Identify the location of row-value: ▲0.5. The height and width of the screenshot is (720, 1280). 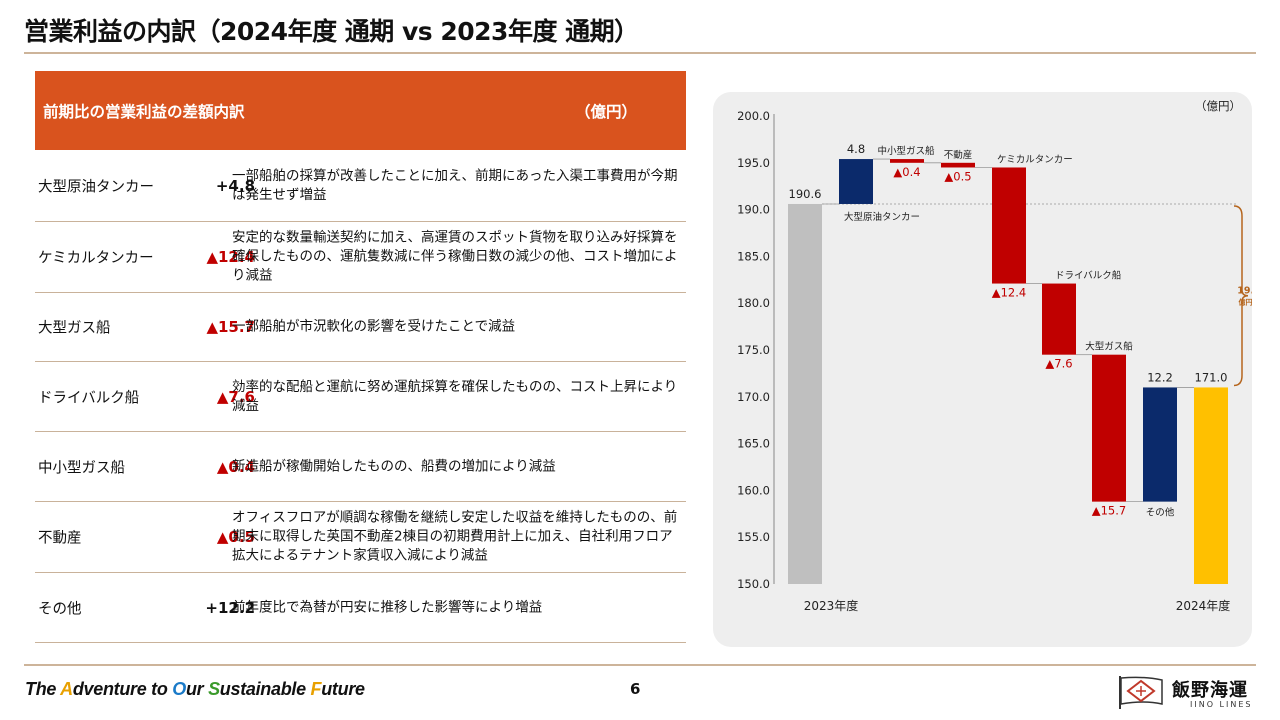
(235, 537).